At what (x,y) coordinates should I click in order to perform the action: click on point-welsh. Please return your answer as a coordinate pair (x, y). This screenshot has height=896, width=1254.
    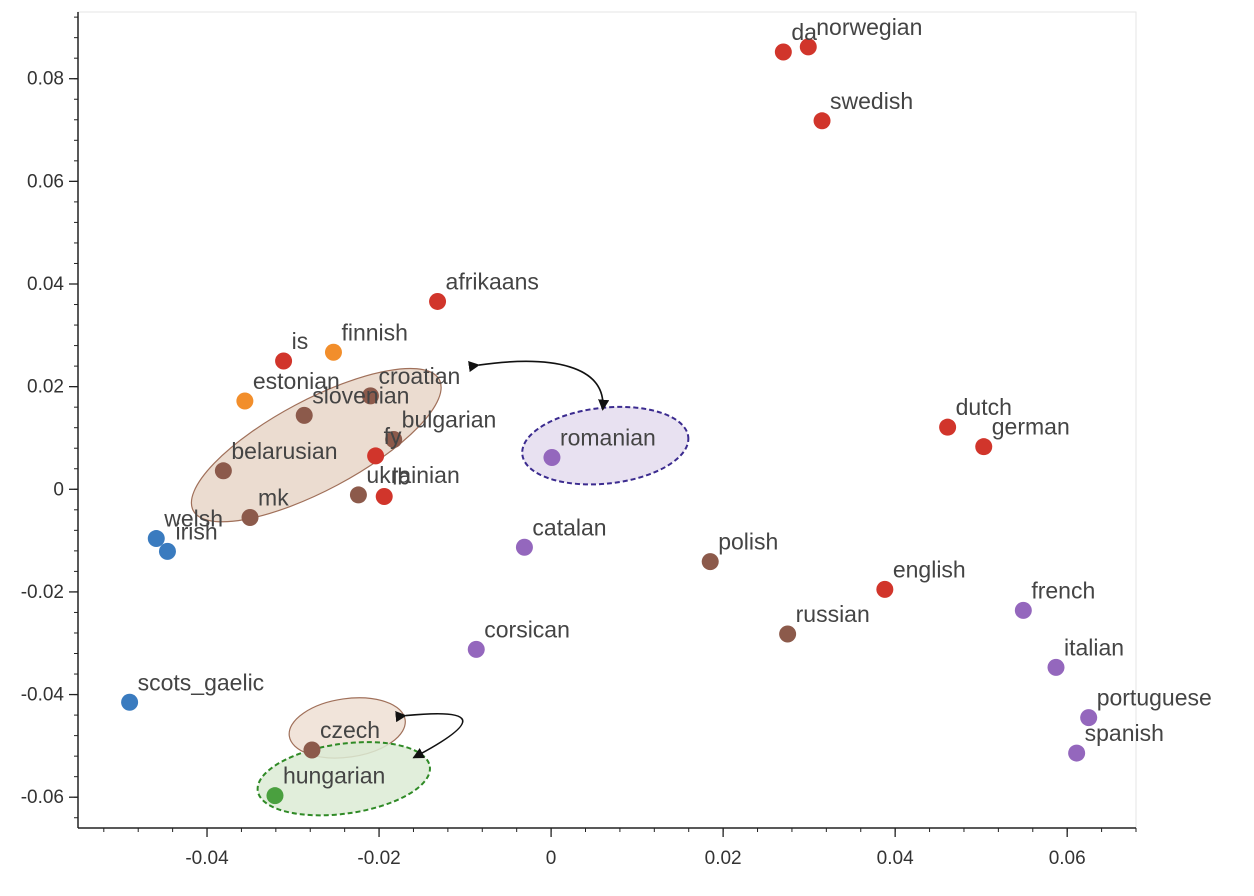
    Looking at the image, I should click on (156, 539).